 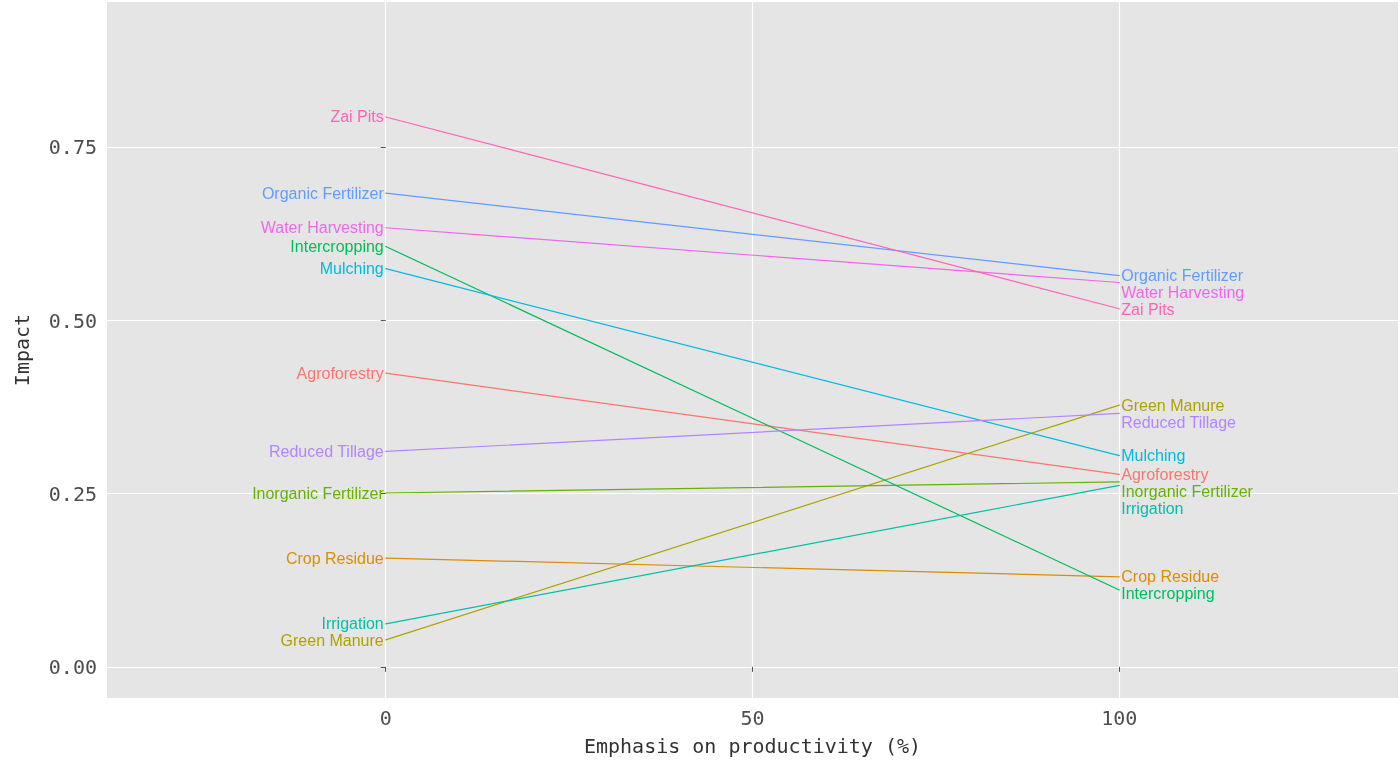 I want to click on series-label: Water Harvesting, so click(x=322, y=228).